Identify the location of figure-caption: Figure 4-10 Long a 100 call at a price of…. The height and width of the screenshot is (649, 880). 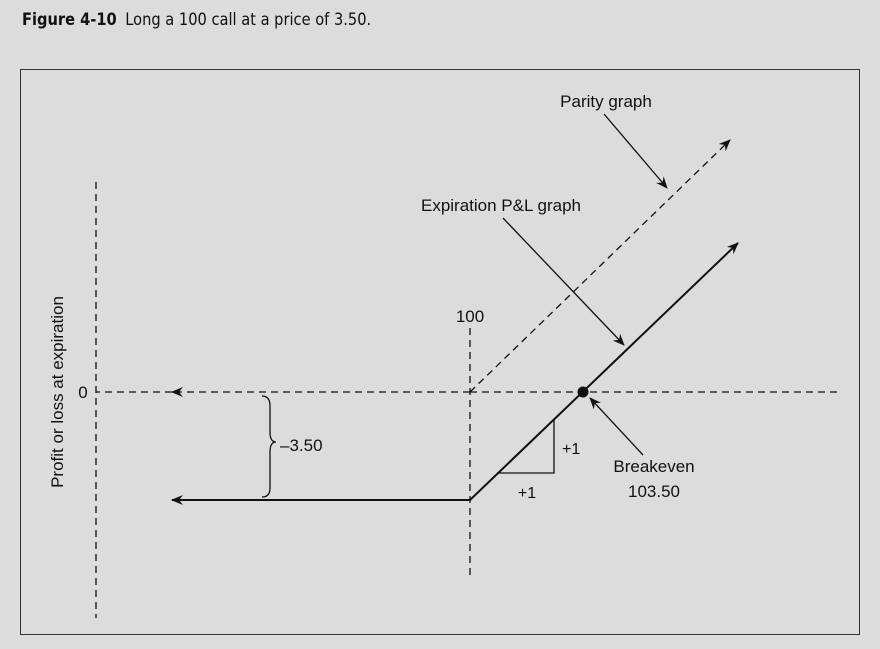
(196, 20).